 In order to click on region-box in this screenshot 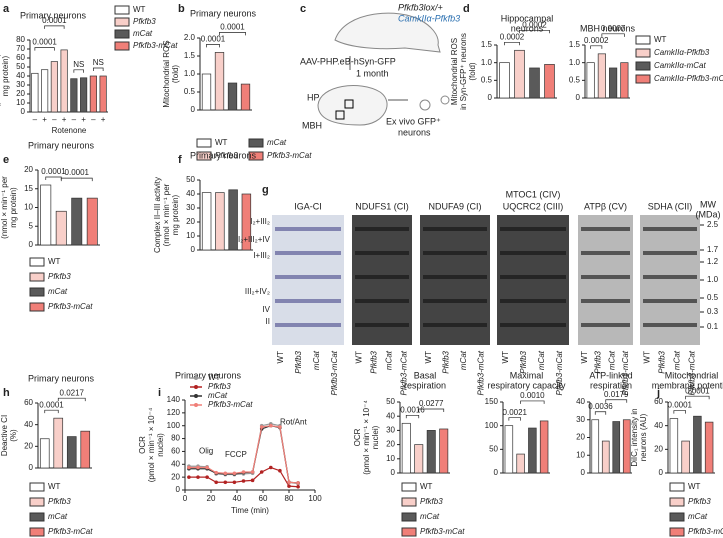, I will do `click(349, 104)`.